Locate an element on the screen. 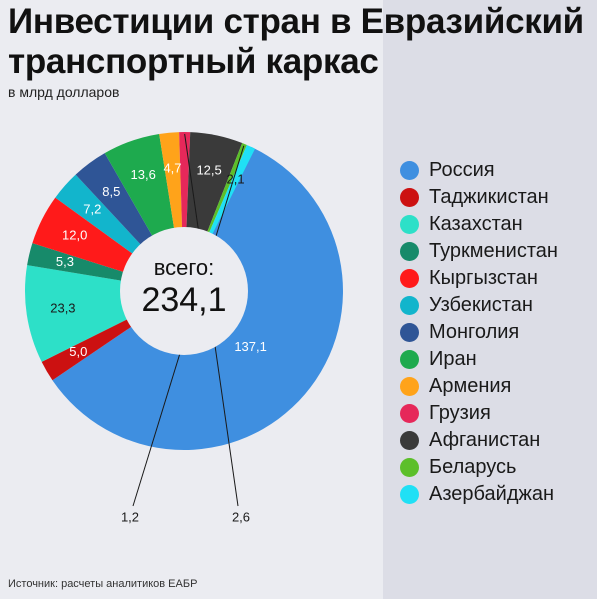  legend-item-2: Казахстан is located at coordinates (479, 224).